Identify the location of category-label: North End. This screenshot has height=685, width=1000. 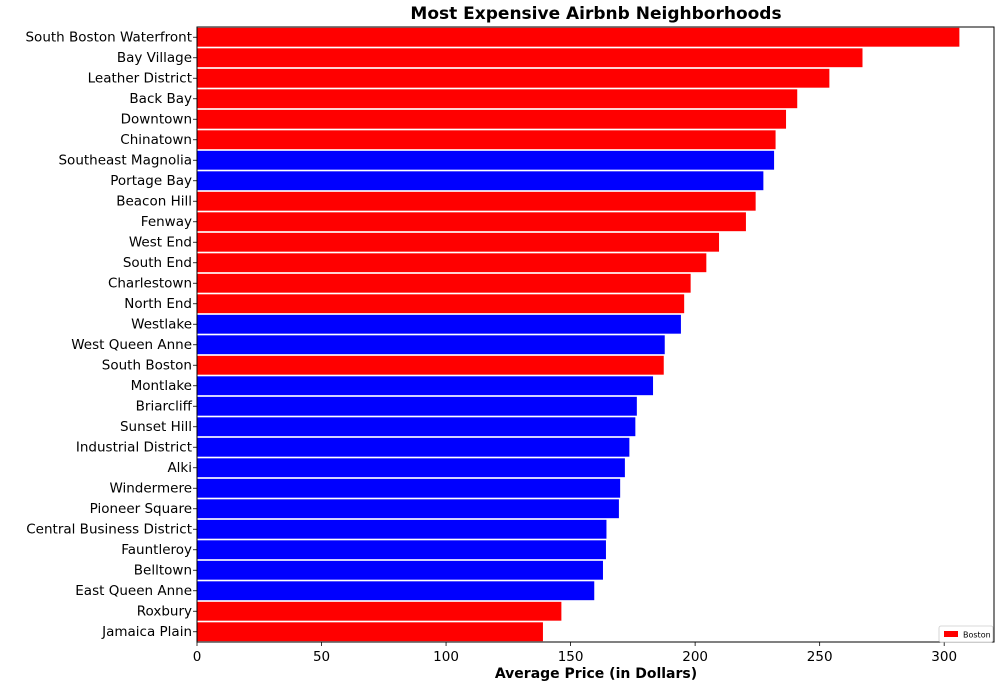
(158, 304).